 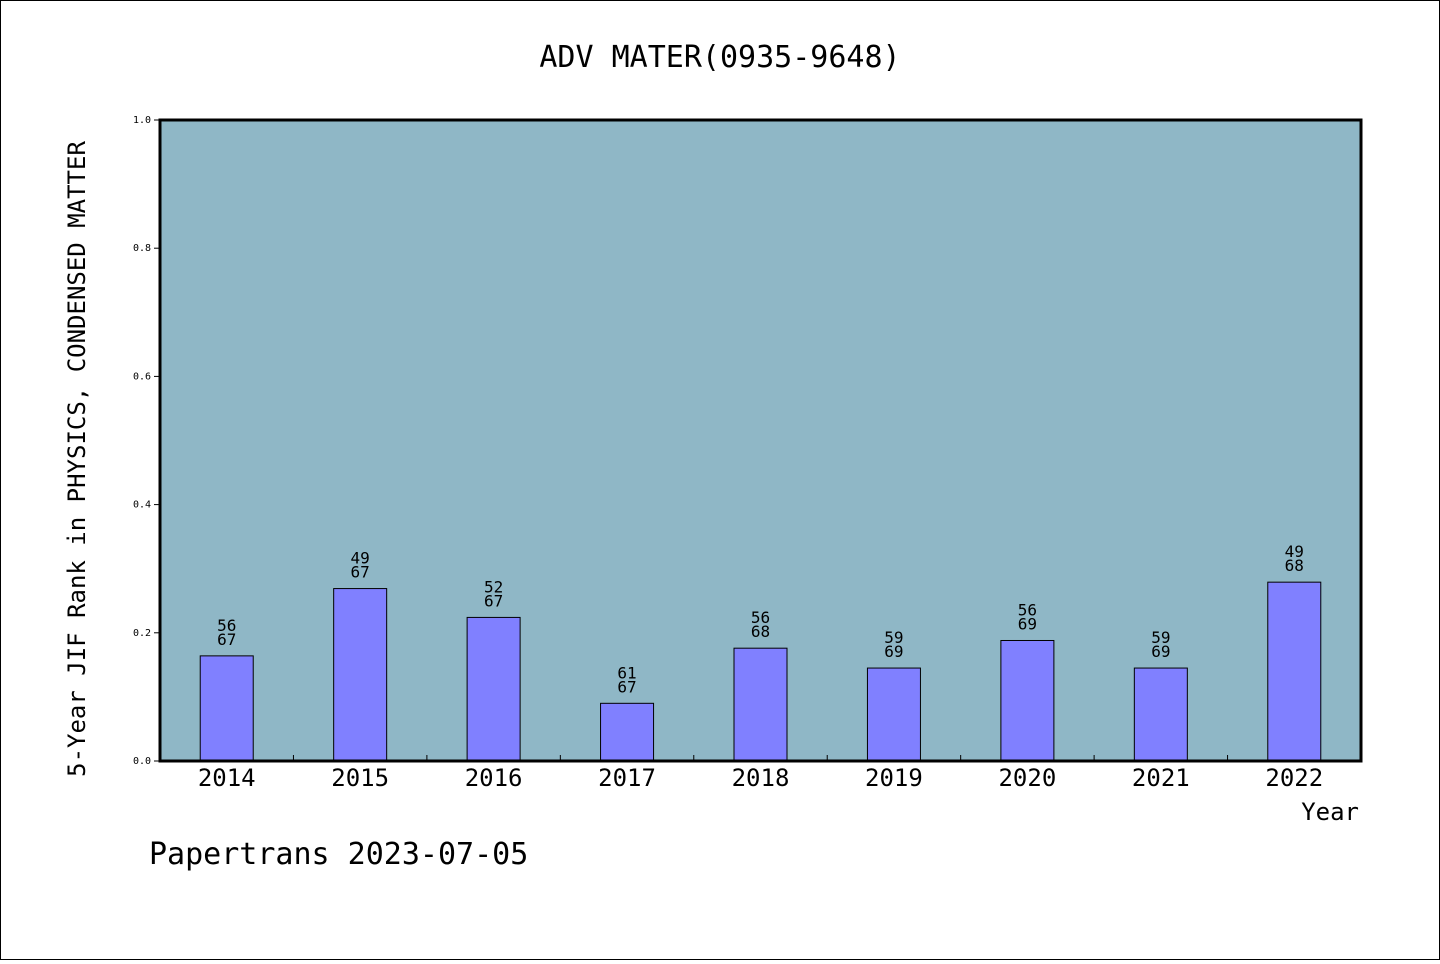 What do you see at coordinates (1160, 651) in the screenshot?
I see `bar-label-total-2021: 69` at bounding box center [1160, 651].